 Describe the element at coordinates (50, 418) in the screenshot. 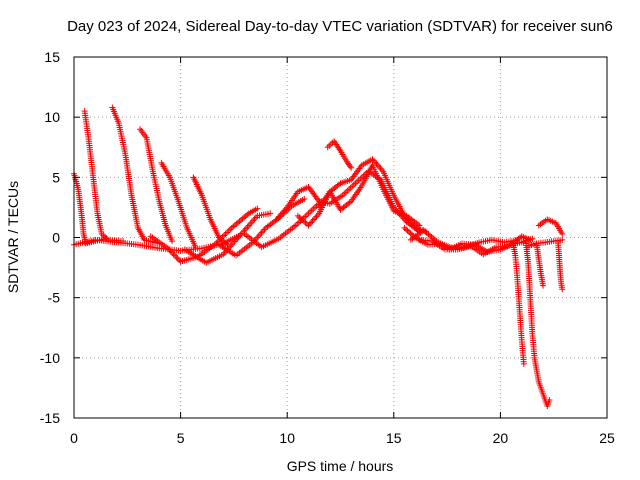

I see `y-tick-label: -15` at that location.